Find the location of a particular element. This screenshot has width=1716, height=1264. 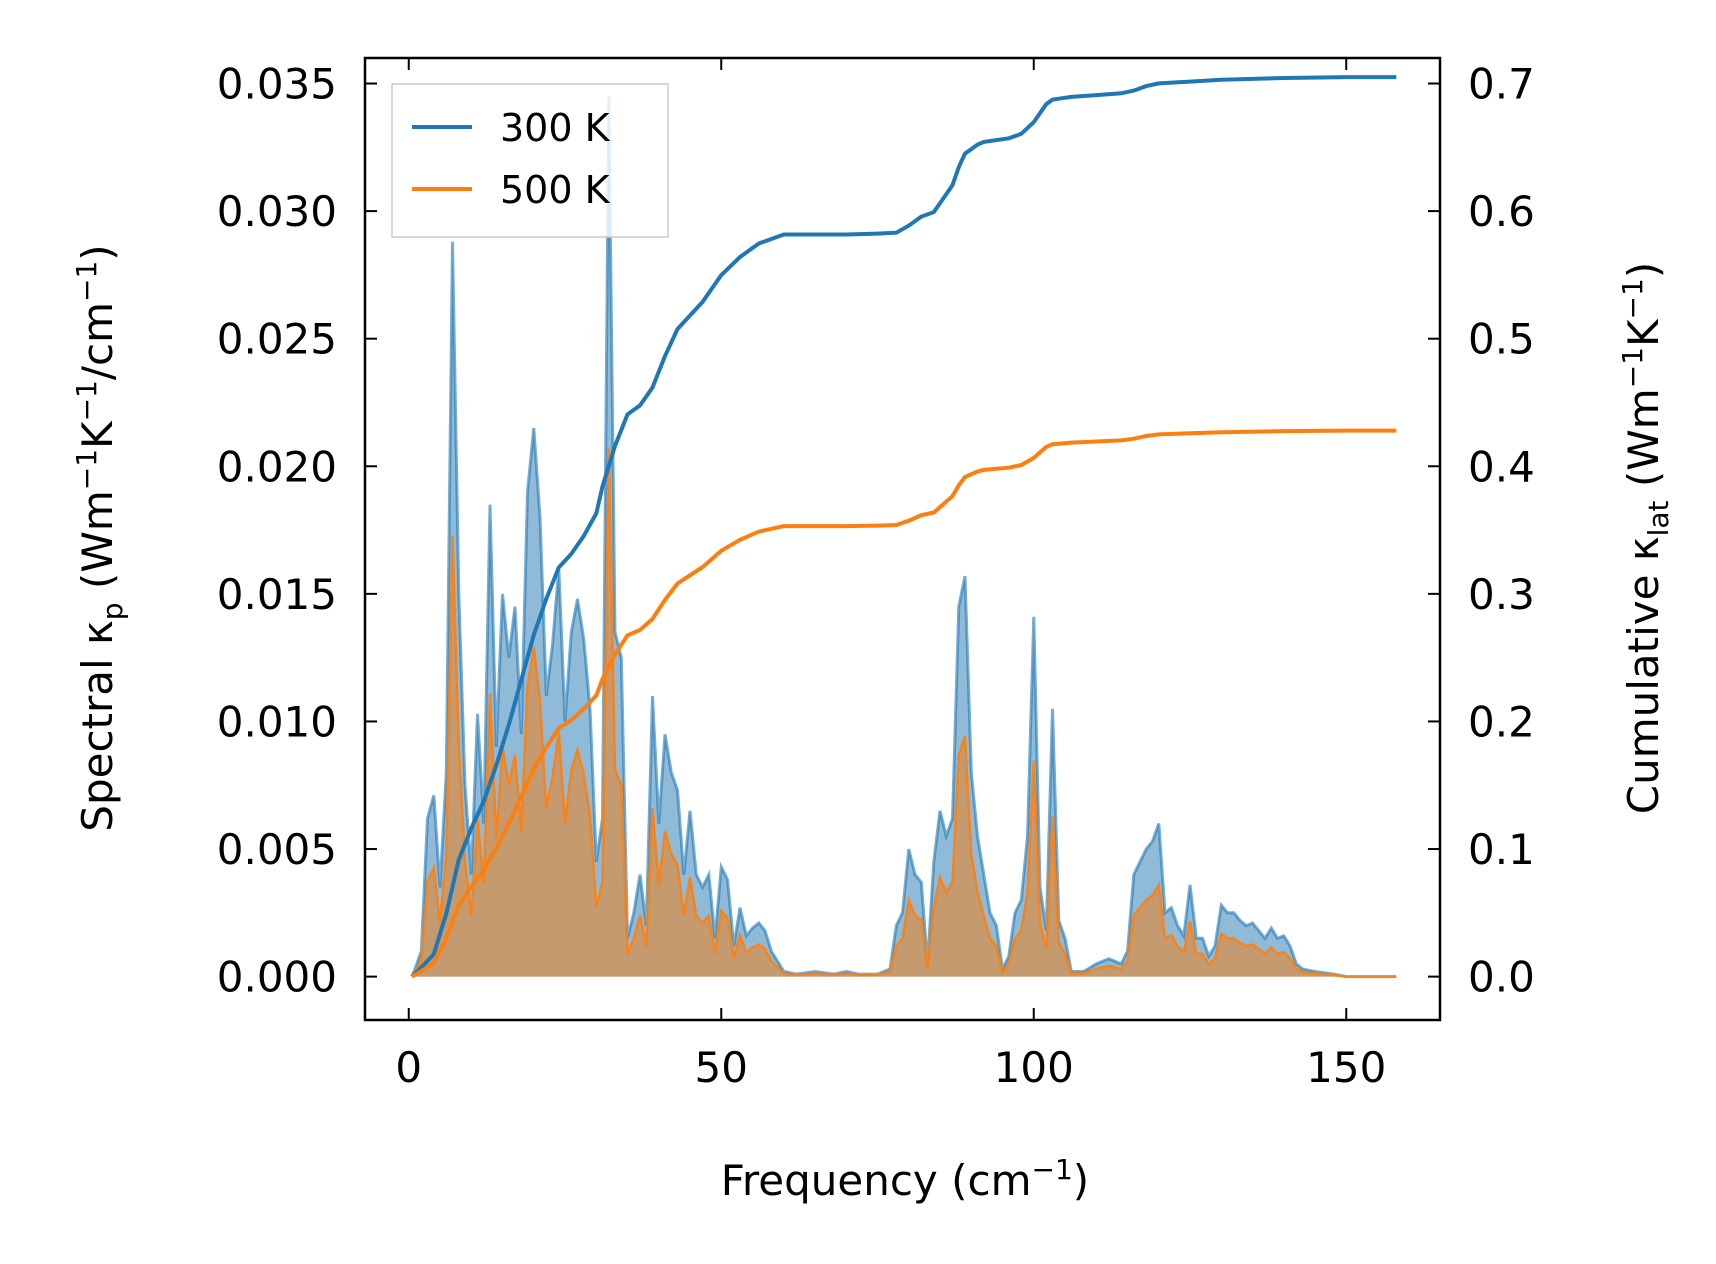

x-tick-label: 100 is located at coordinates (1034, 1067).